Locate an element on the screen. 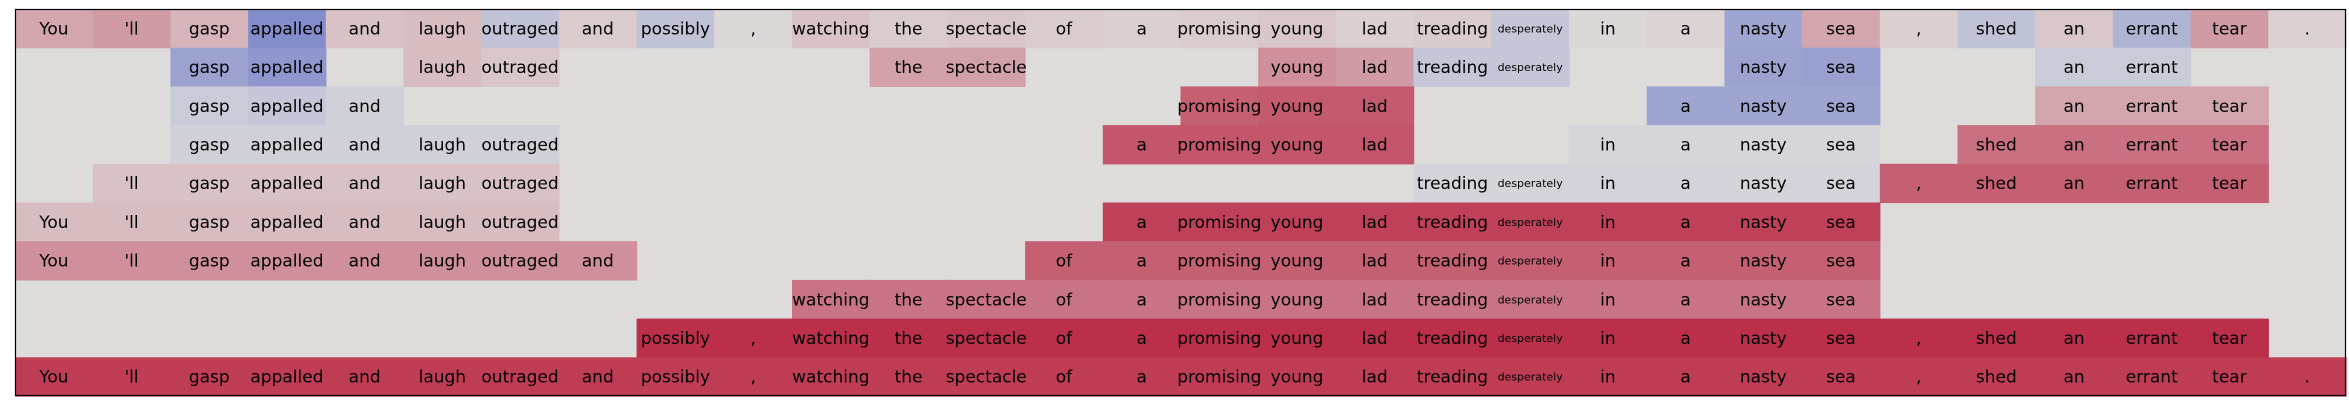 Image resolution: width=2349 pixels, height=412 pixels. token-label: , is located at coordinates (1918, 184).